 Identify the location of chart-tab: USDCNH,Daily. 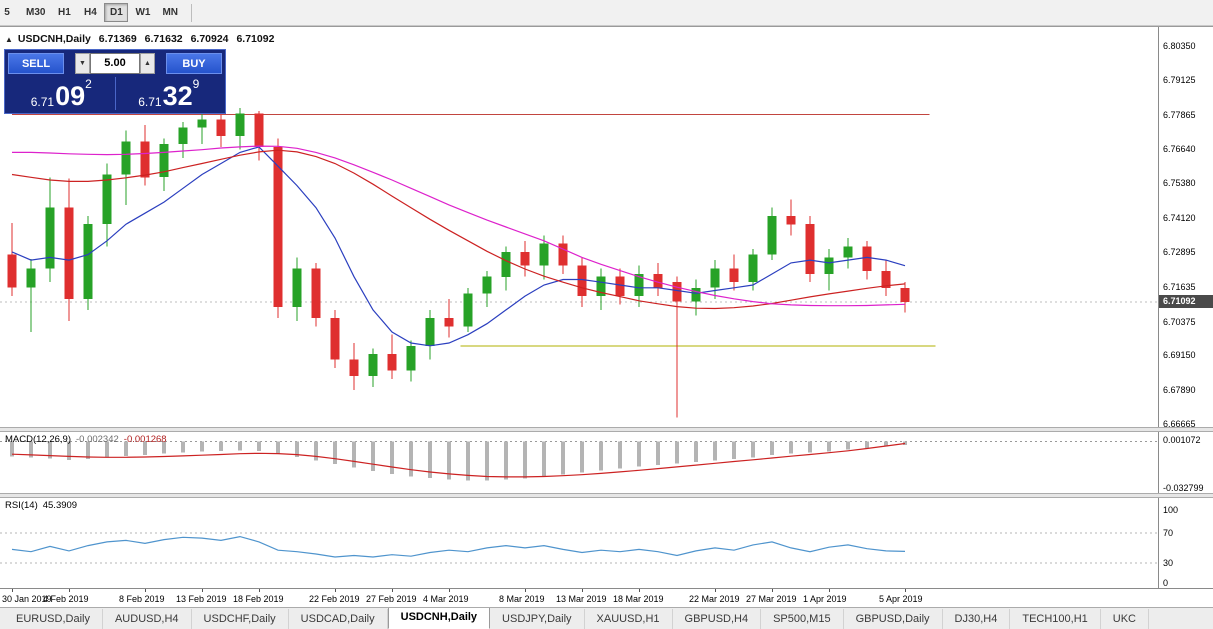
(439, 618).